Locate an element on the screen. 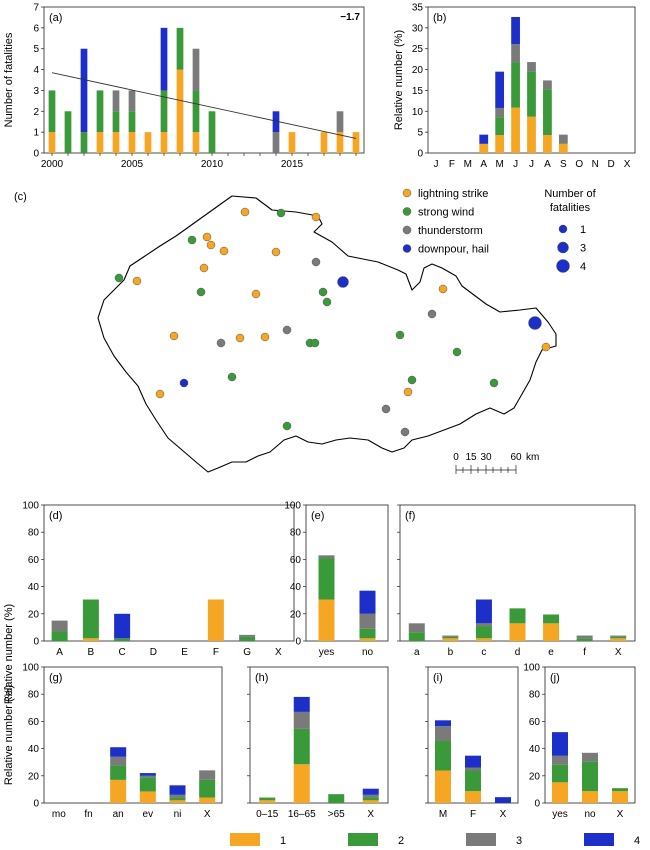 The height and width of the screenshot is (850, 650). bar-g-3-s1 is located at coordinates (147, 797).